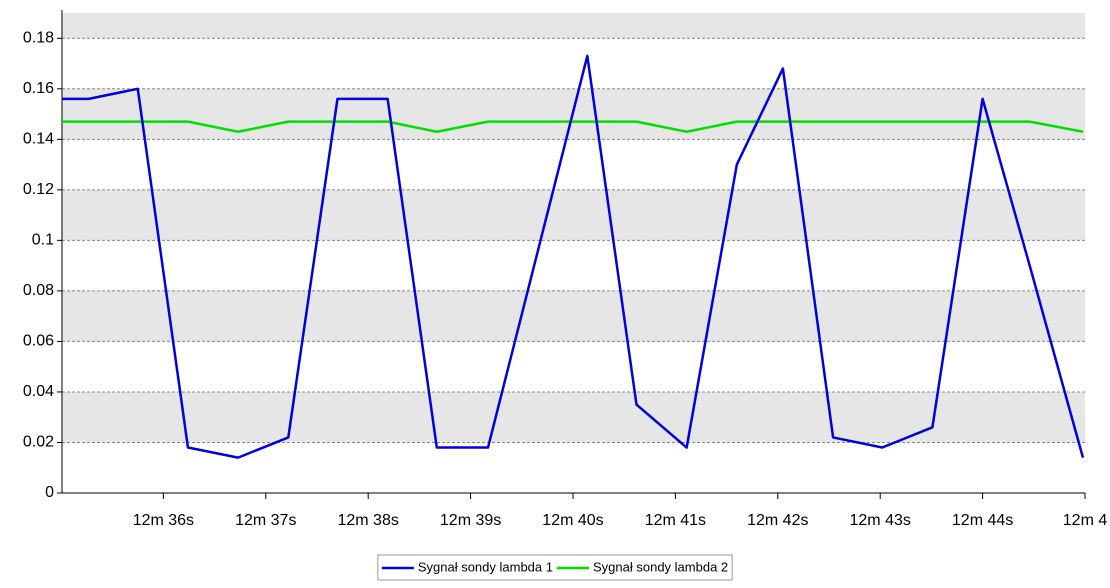 The width and height of the screenshot is (1110, 588). I want to click on series-line, so click(573, 126).